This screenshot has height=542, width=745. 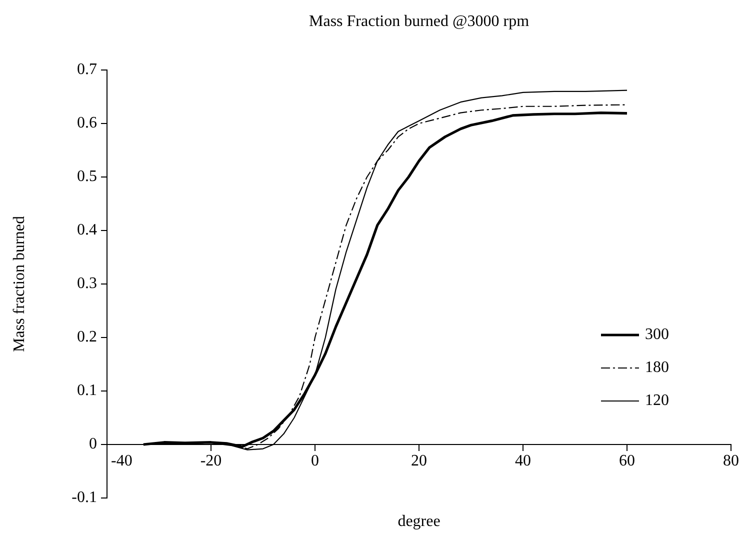 What do you see at coordinates (657, 401) in the screenshot?
I see `legend-label: 120` at bounding box center [657, 401].